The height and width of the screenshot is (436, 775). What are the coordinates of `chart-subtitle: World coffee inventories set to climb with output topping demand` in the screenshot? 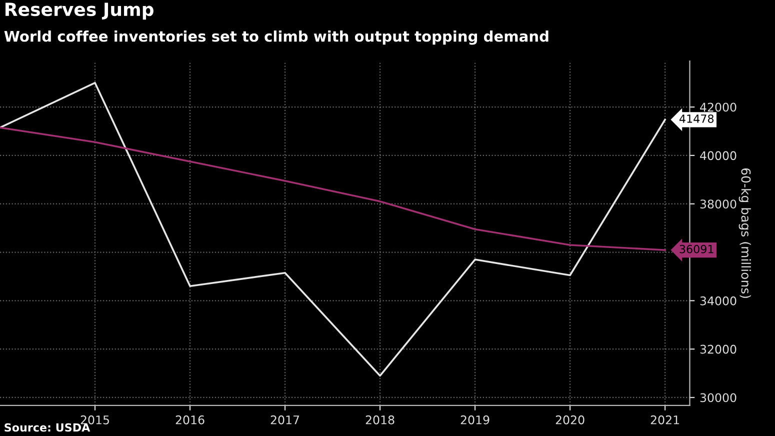 It's located at (276, 37).